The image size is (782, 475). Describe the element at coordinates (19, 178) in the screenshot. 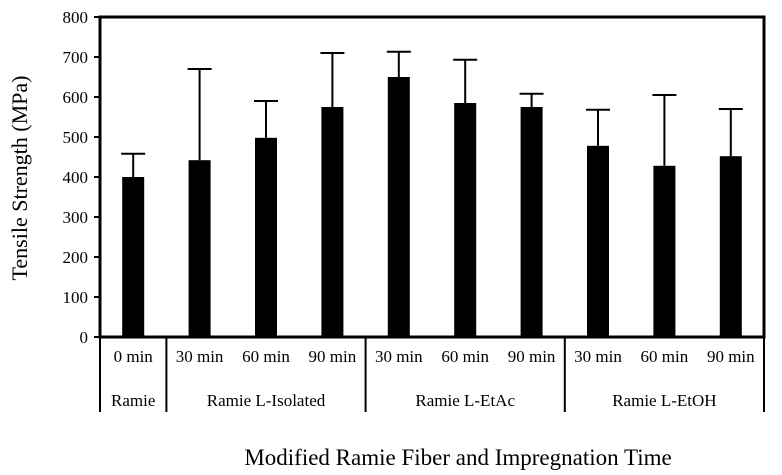

I see `y-axis-label: Tensile Strength (MPa)` at that location.